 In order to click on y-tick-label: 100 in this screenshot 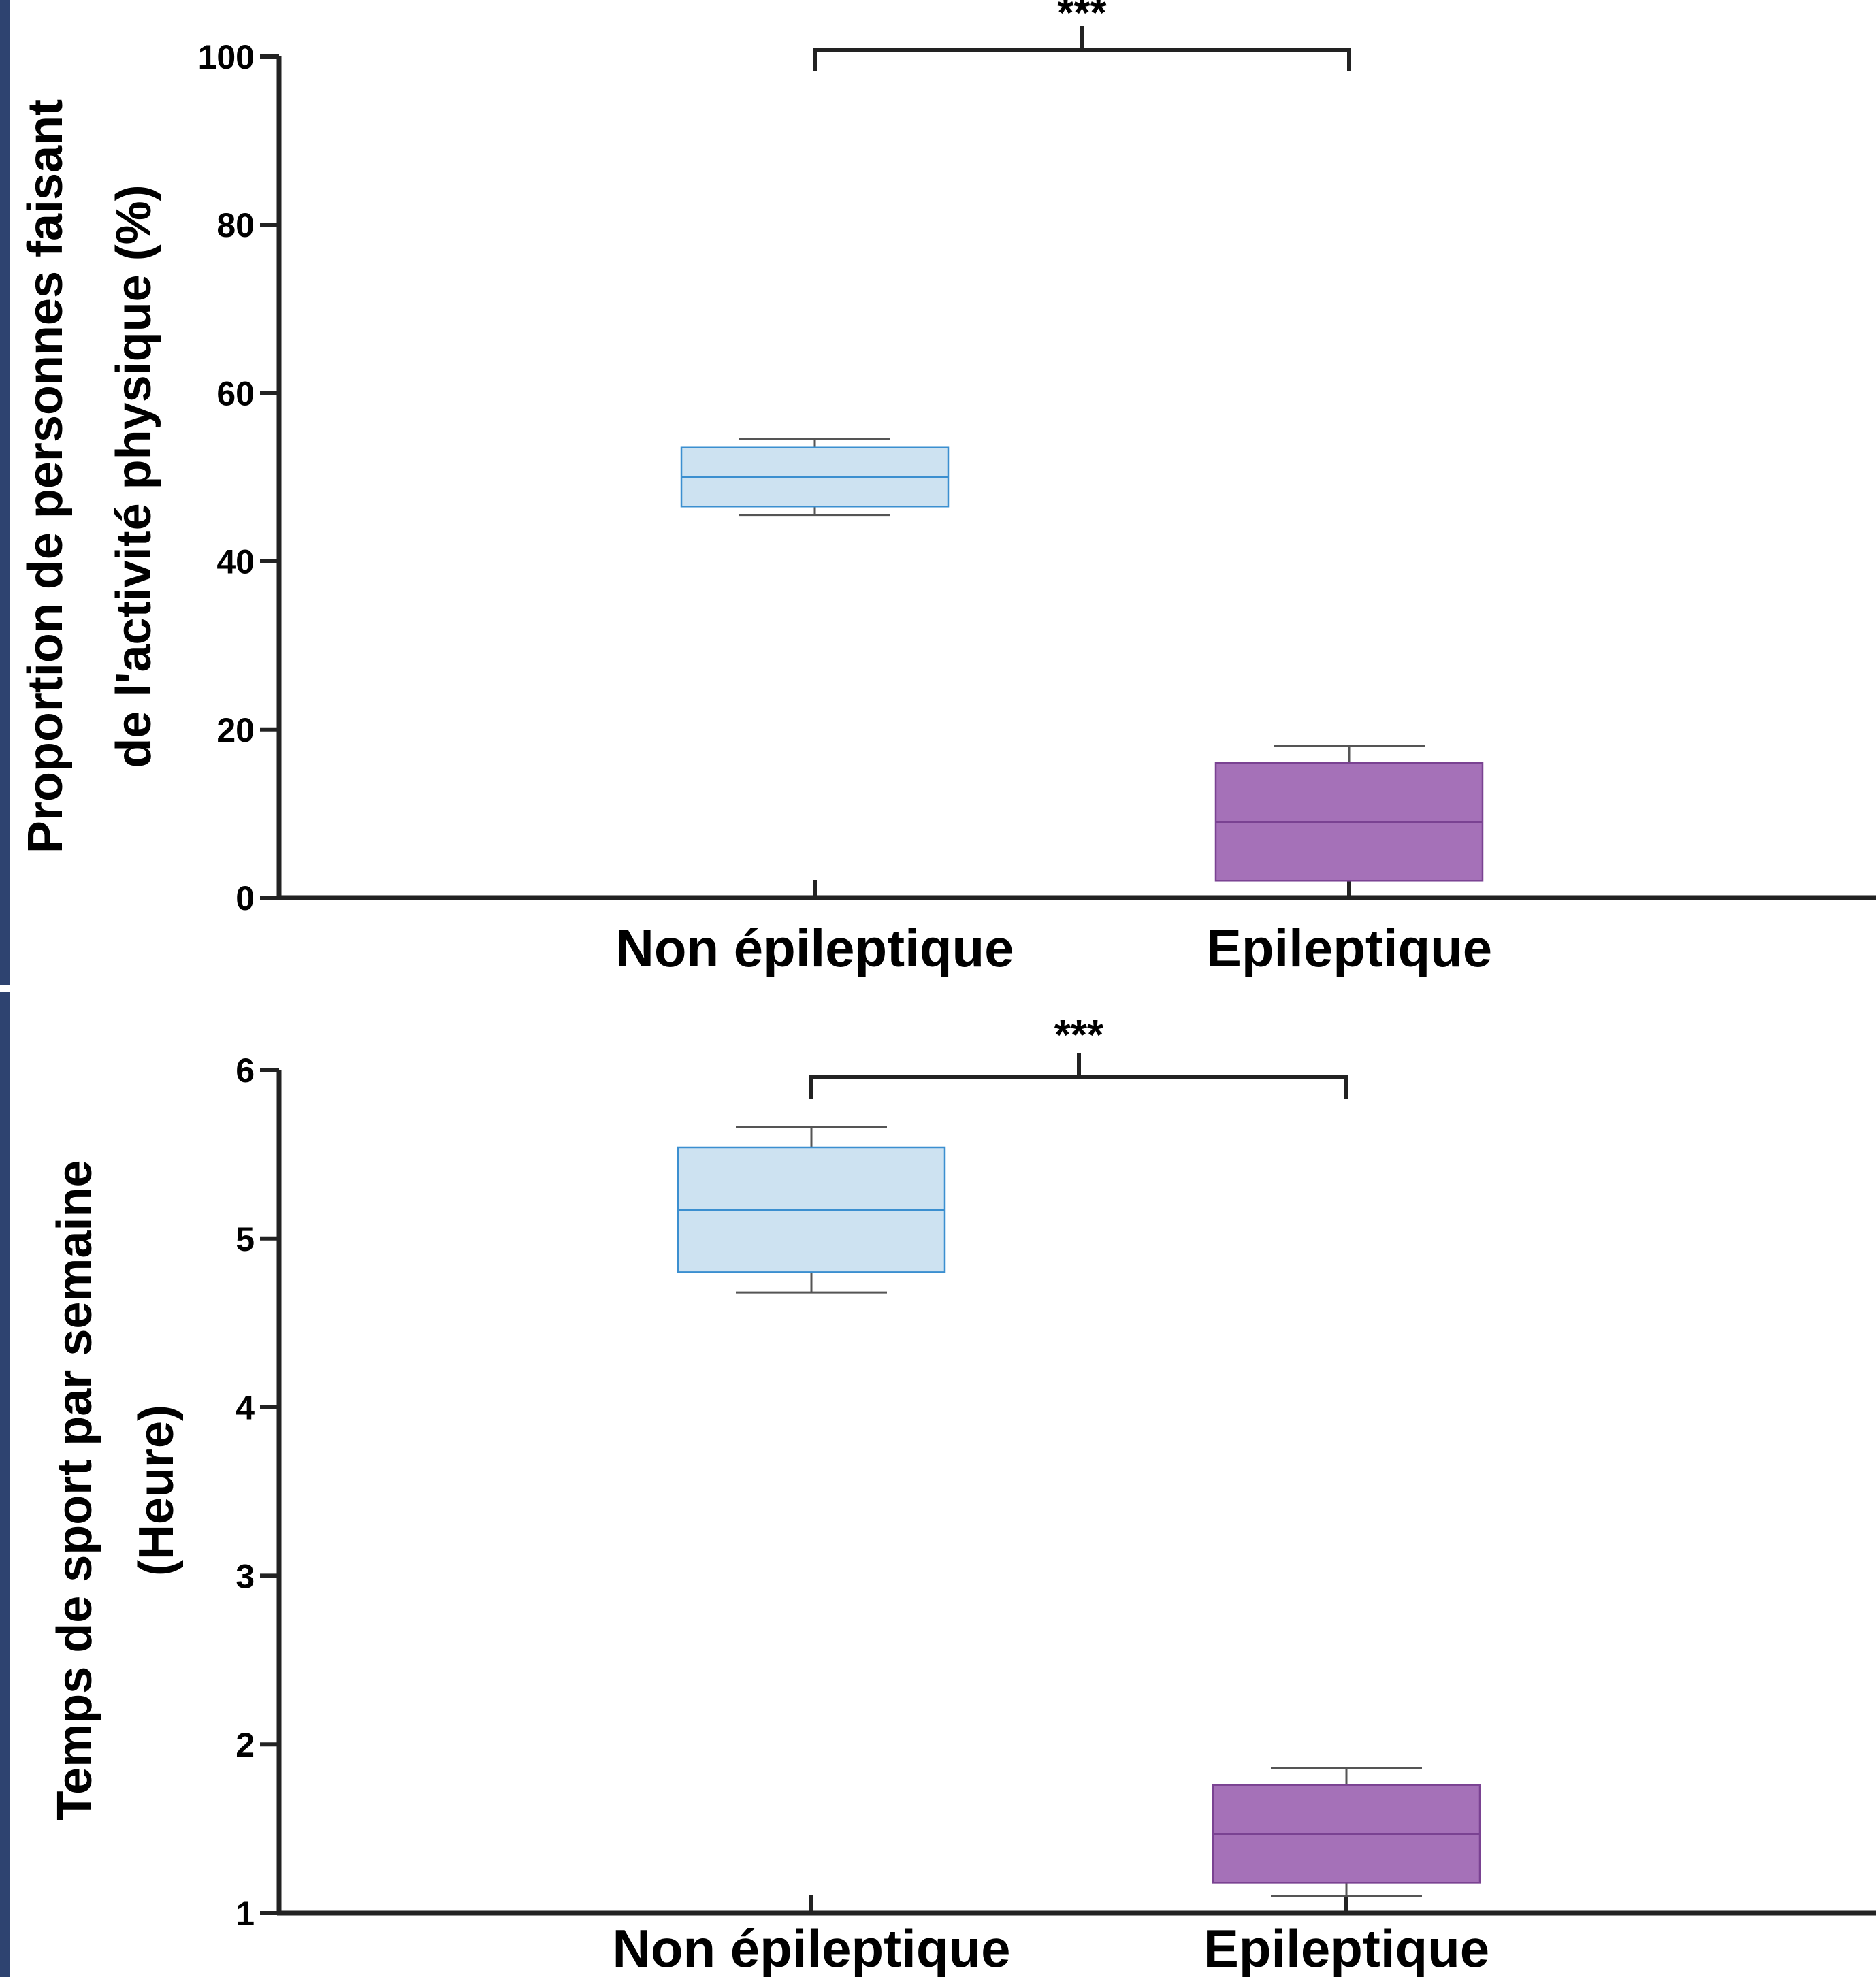, I will do `click(227, 57)`.